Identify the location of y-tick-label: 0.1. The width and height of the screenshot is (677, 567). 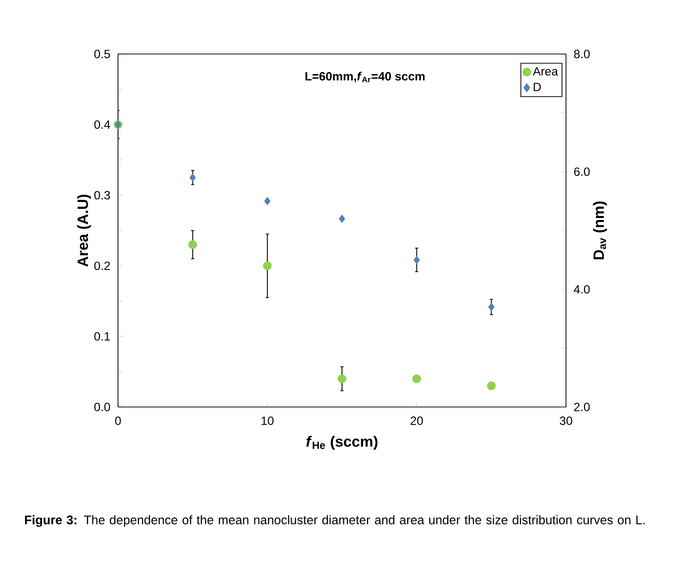
(102, 336).